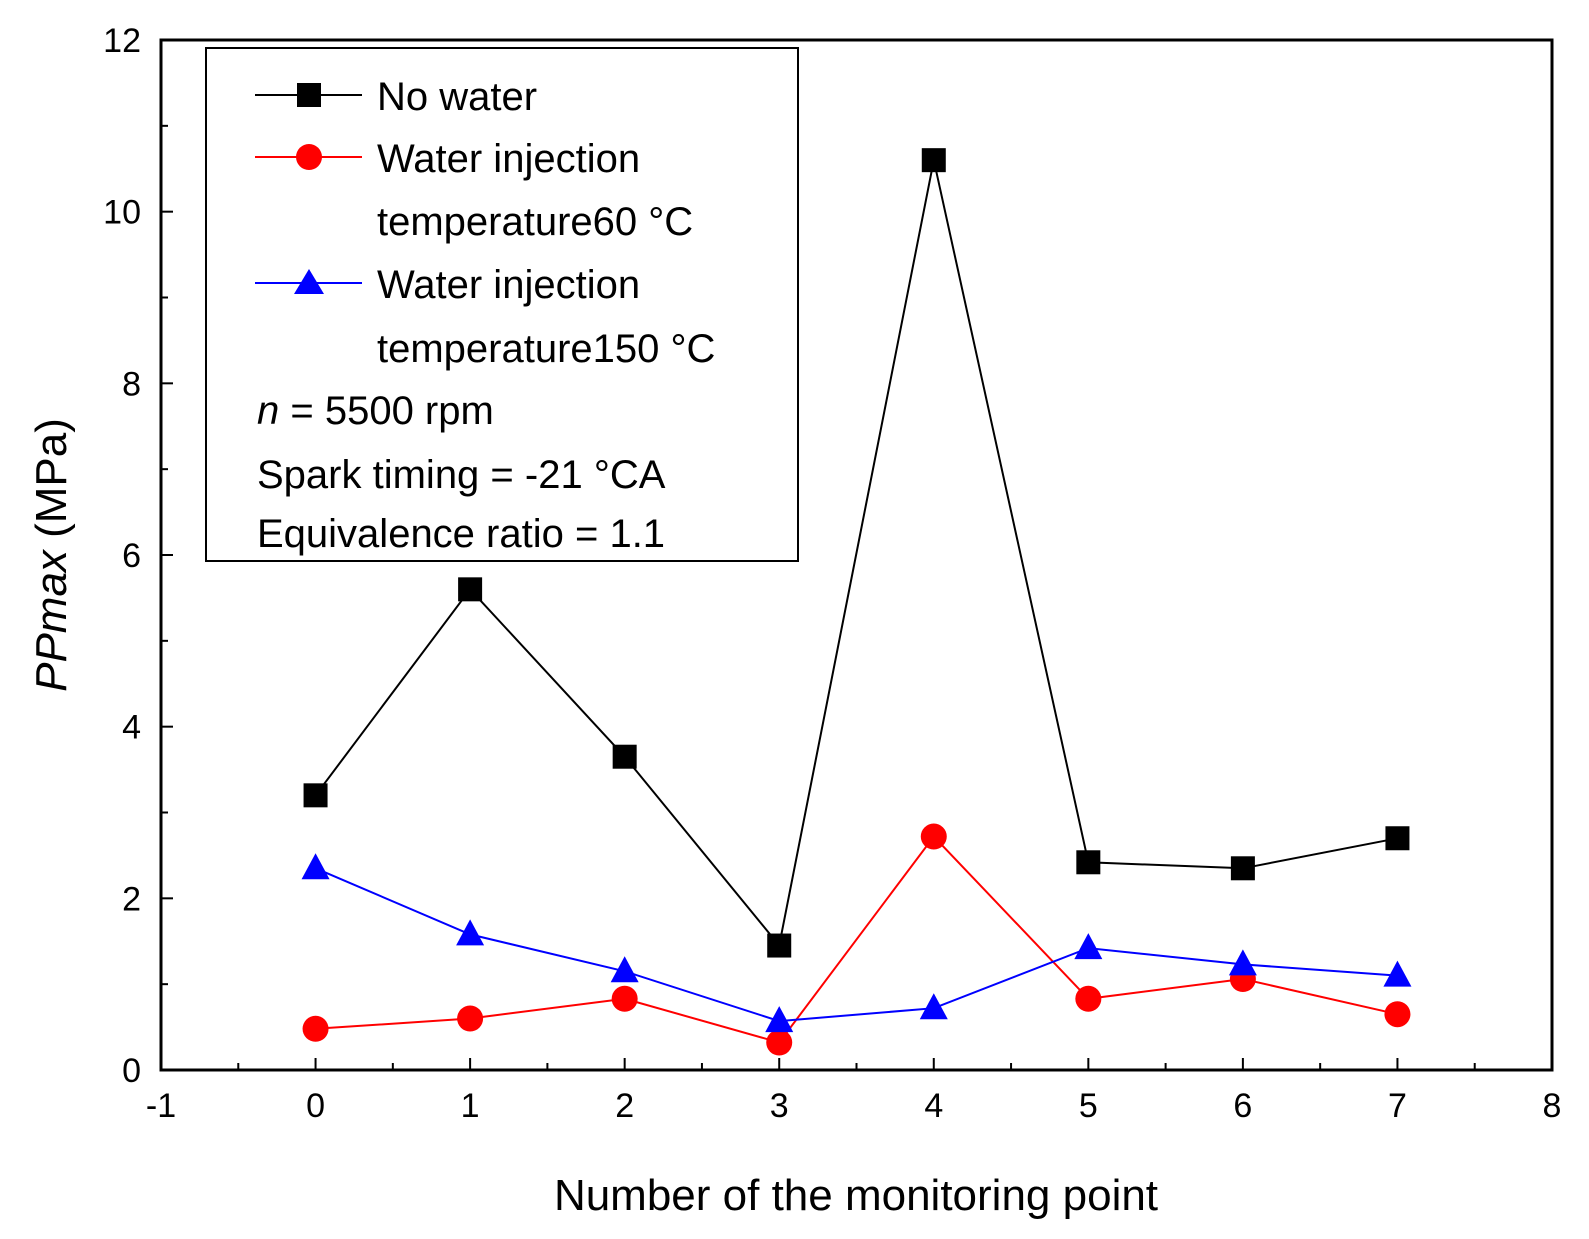  What do you see at coordinates (1242, 1106) in the screenshot?
I see `x-tick-label: 6` at bounding box center [1242, 1106].